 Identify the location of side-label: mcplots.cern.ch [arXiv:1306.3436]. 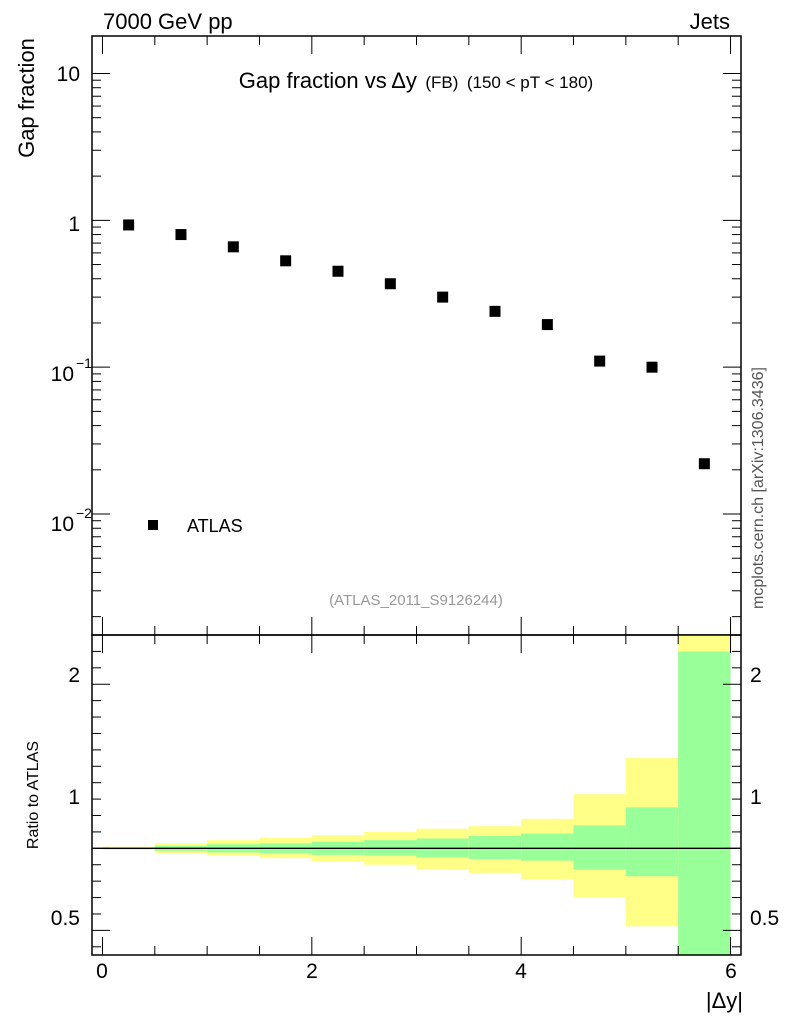
(758, 488).